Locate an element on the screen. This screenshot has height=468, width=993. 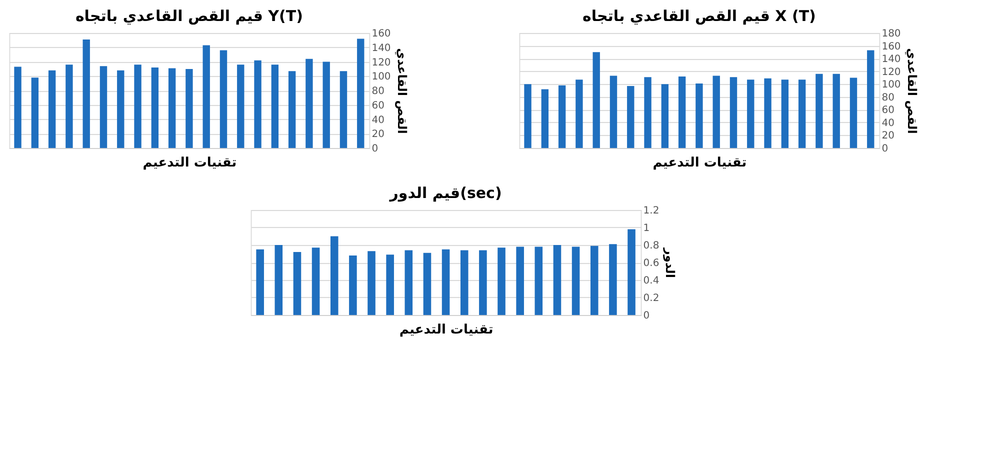
y-tick-label: 0.4 is located at coordinates (651, 281).